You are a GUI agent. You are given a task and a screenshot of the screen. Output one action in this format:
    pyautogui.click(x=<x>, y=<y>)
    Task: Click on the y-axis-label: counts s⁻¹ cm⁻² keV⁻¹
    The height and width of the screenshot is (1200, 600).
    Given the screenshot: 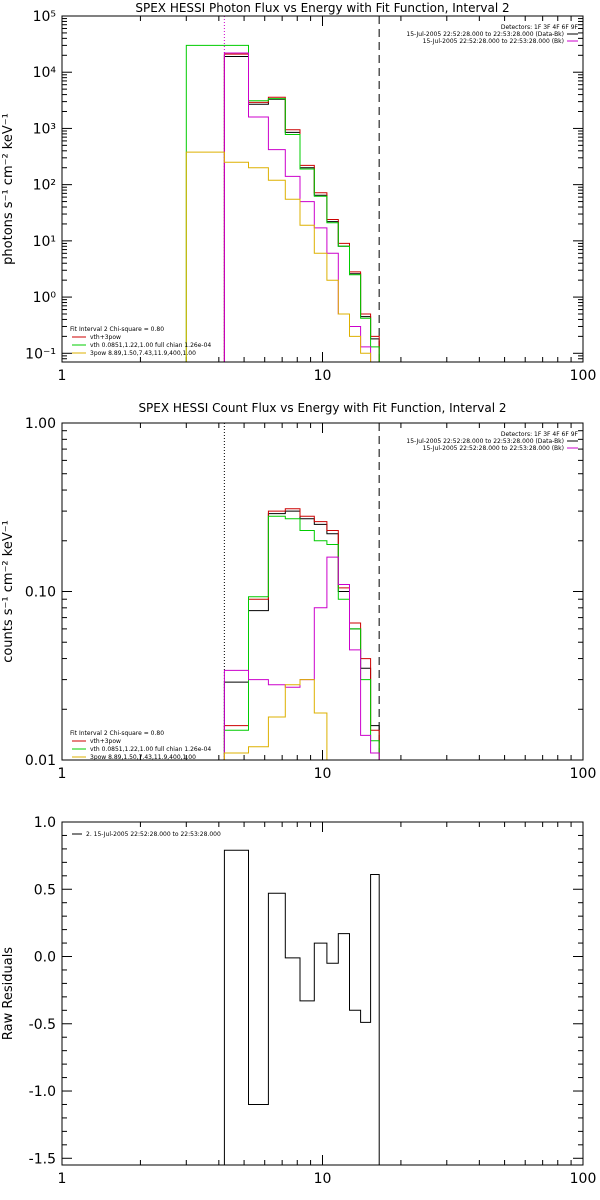 What is the action you would take?
    pyautogui.click(x=8, y=591)
    